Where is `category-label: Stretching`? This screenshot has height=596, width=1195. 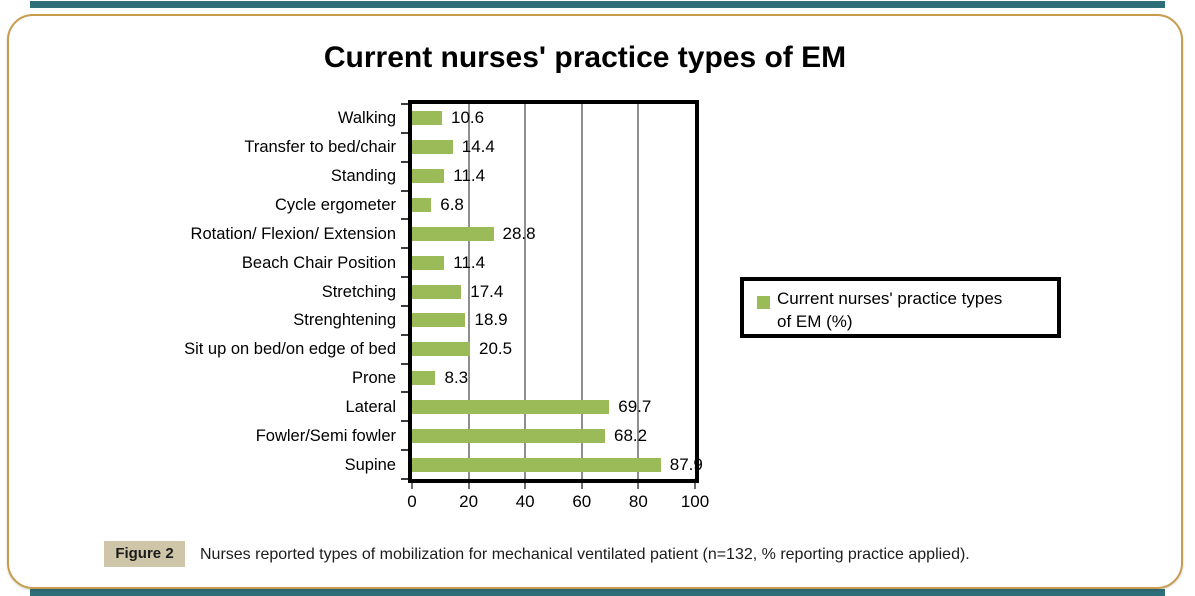 category-label: Stretching is located at coordinates (358, 291).